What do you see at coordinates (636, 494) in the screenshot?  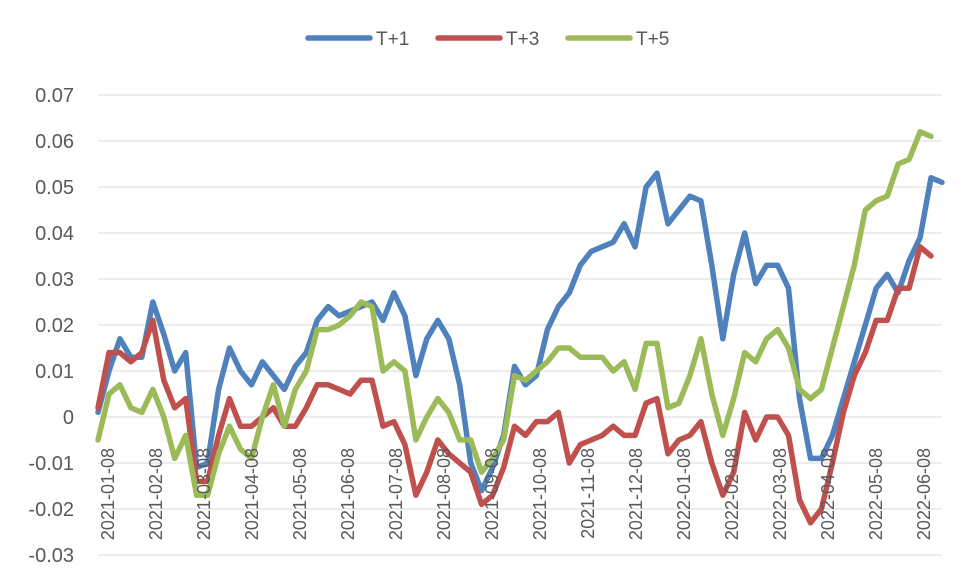 I see `x-tick-label: 2021-12-08` at bounding box center [636, 494].